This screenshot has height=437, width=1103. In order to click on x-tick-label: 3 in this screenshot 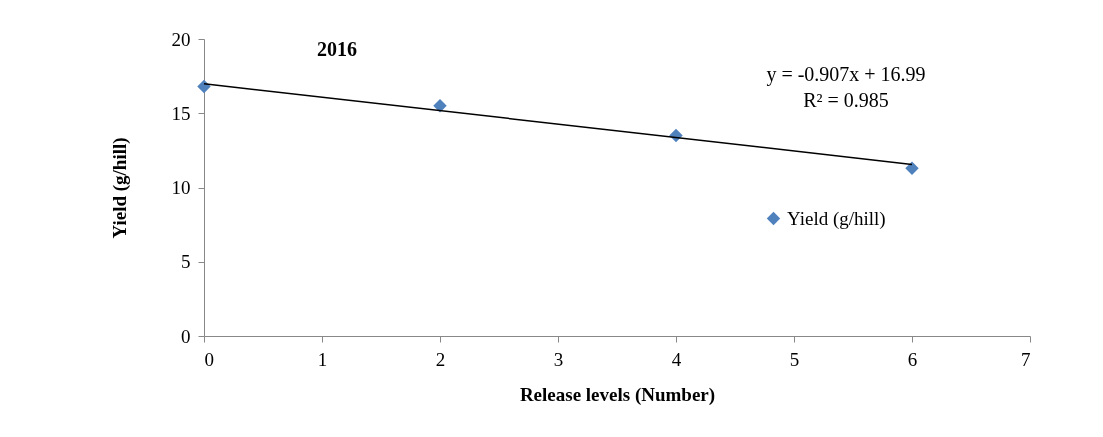, I will do `click(558, 359)`.